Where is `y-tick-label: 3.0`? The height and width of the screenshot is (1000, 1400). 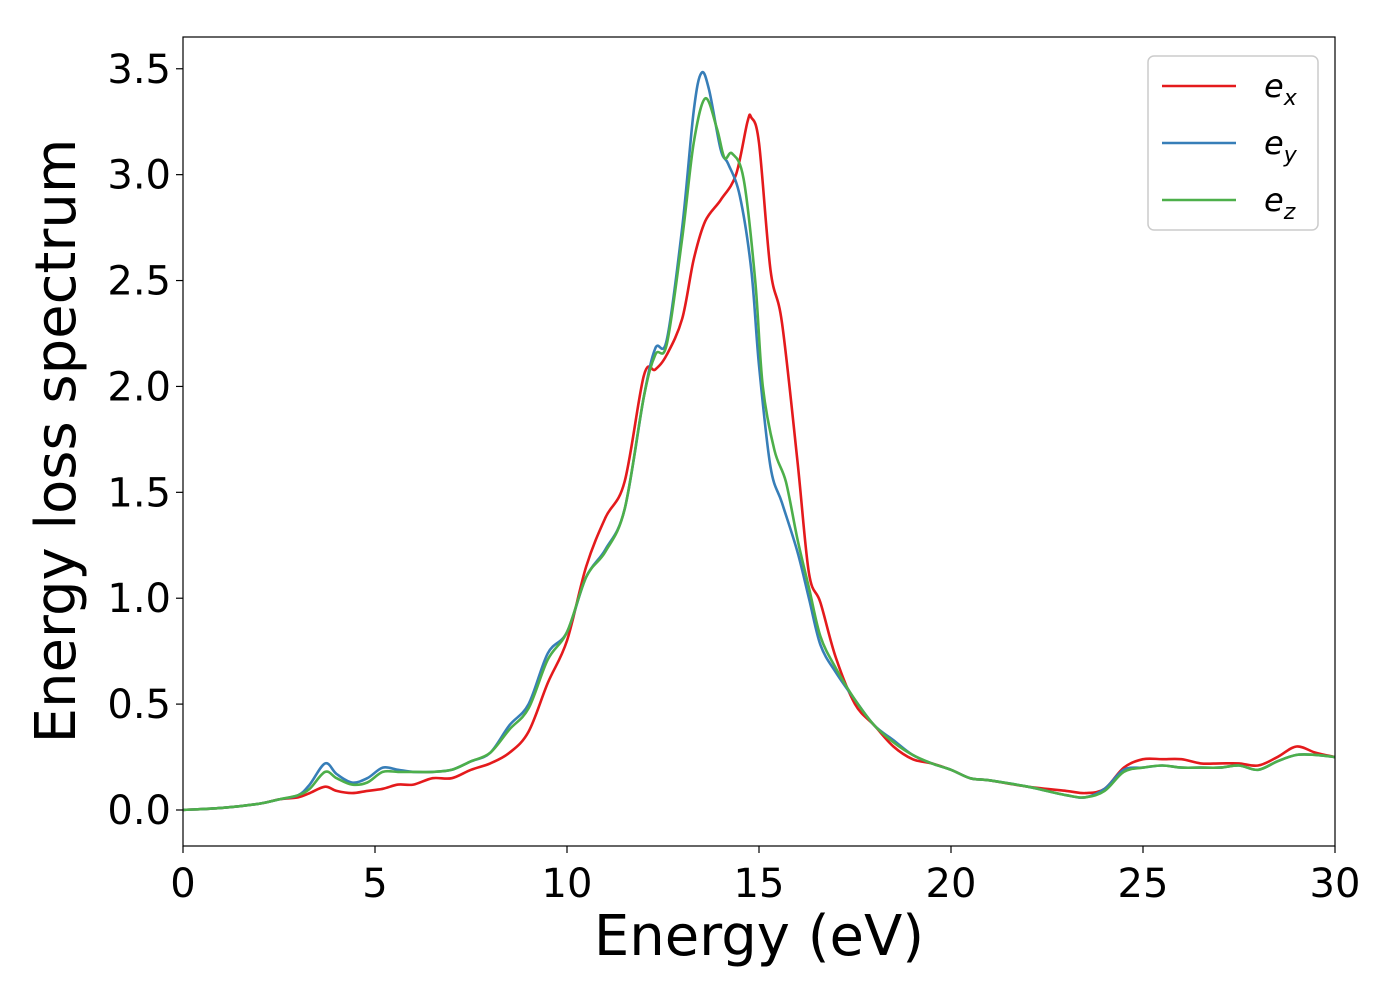 y-tick-label: 3.0 is located at coordinates (139, 176).